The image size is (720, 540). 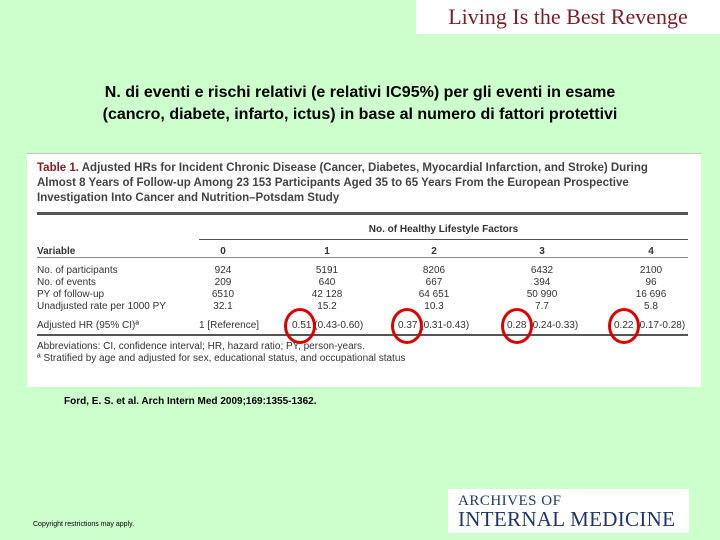 I want to click on row-label: Adjusted HR (95% CI)ª, so click(x=88, y=325).